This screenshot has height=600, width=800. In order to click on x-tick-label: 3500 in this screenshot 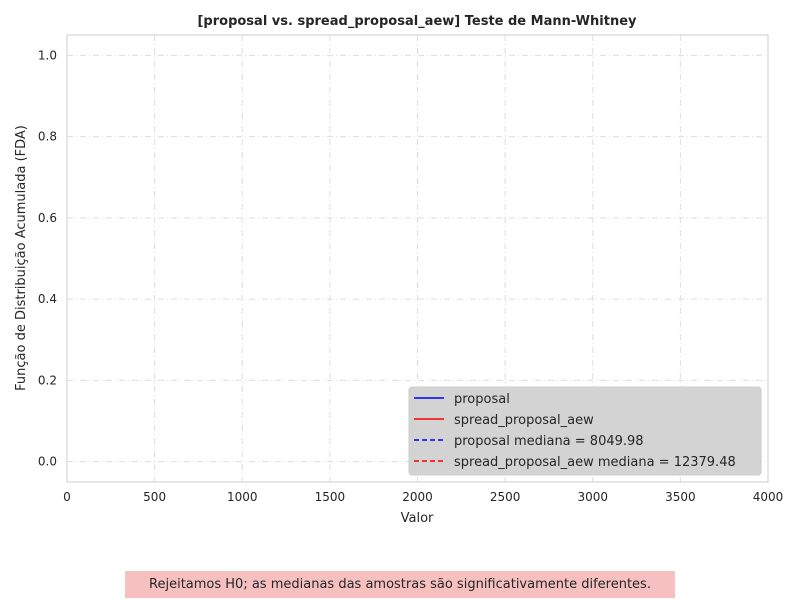, I will do `click(680, 497)`.